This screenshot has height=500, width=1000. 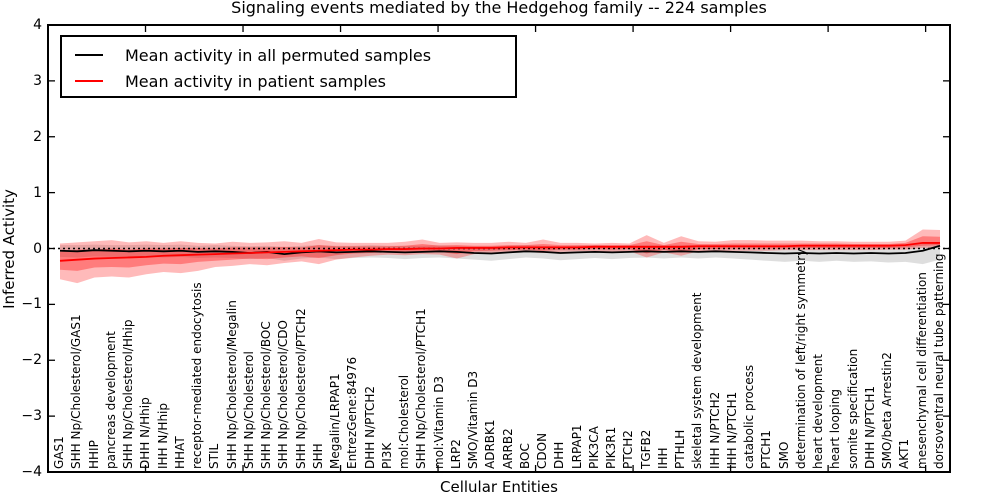 I want to click on x-category-label: SHH Np/Cholesterol/Hhip, so click(x=128, y=394).